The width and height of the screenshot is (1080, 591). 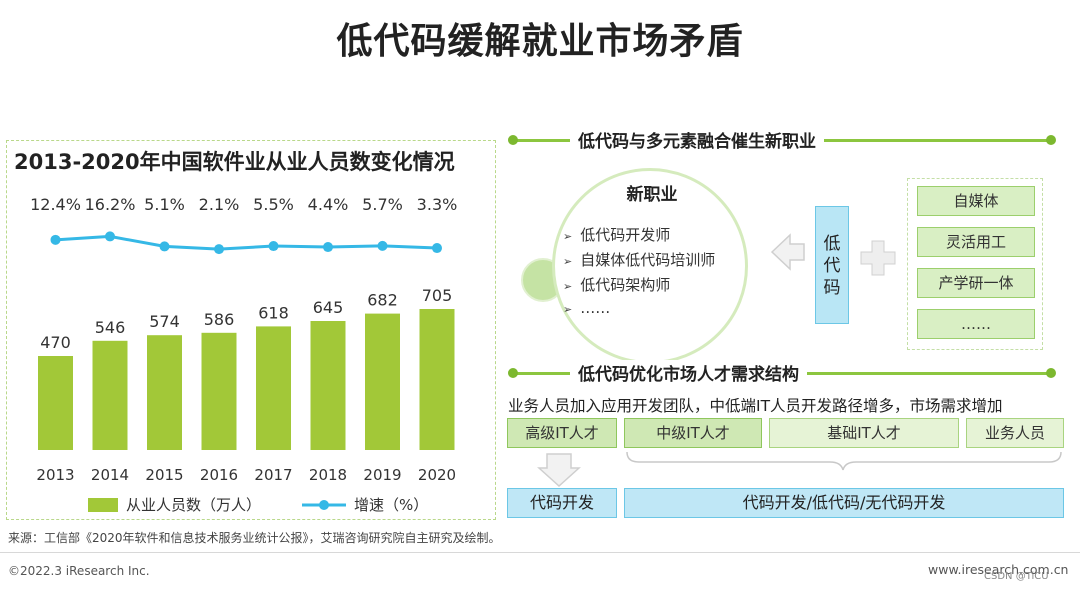 I want to click on lowcode-box: 低 代 码, so click(x=832, y=265).